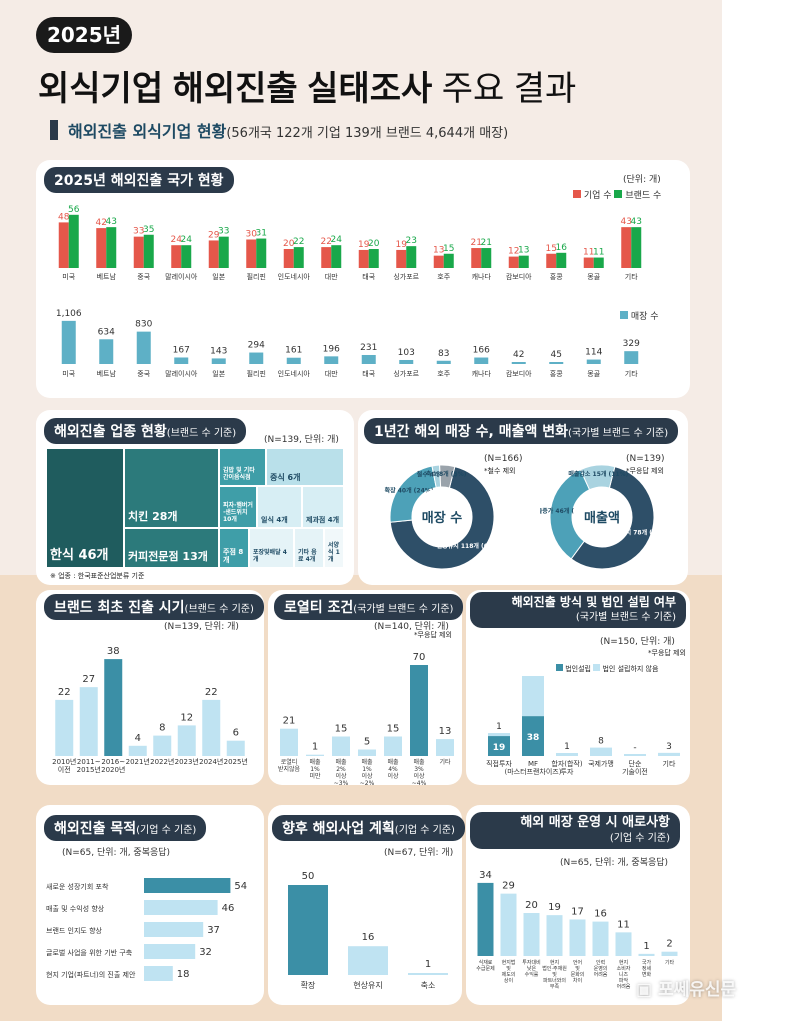  What do you see at coordinates (593, 353) in the screenshot?
I see `store-value-label: 114` at bounding box center [593, 353].